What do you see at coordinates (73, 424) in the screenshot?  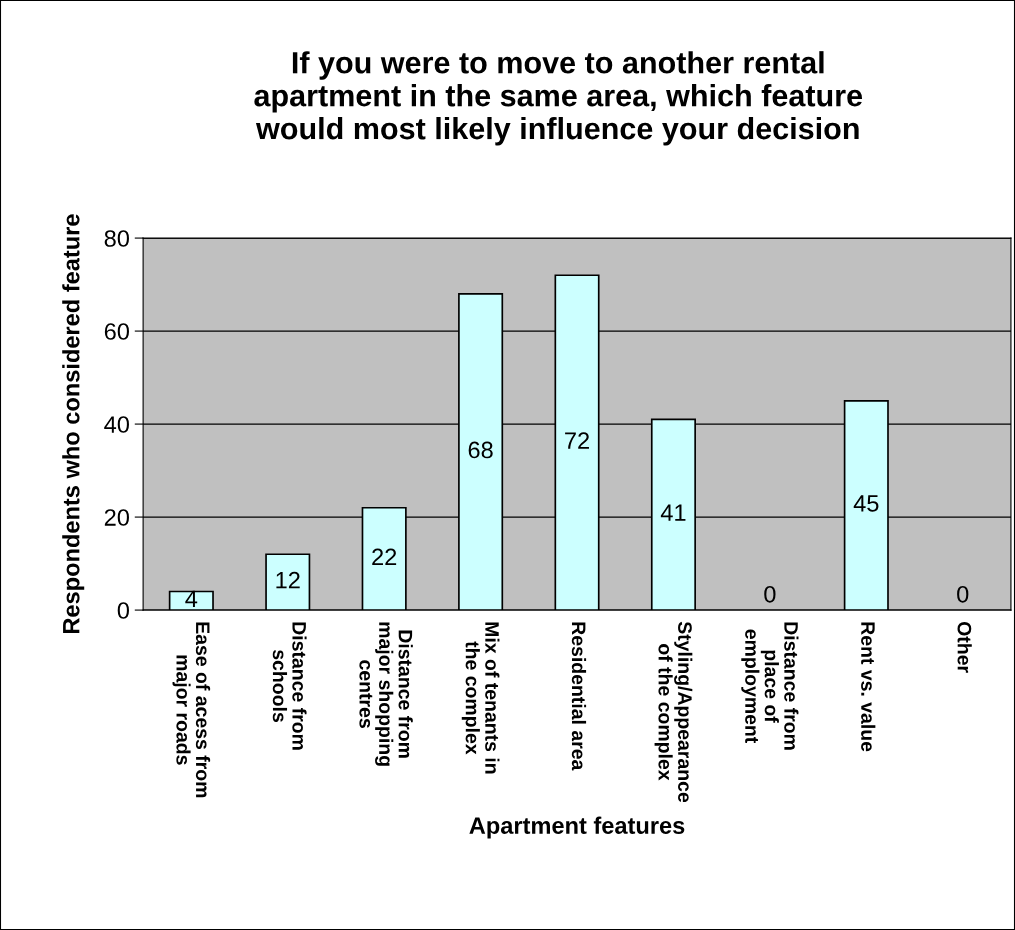 I see `y-axis-title: Respondents who considered feature` at bounding box center [73, 424].